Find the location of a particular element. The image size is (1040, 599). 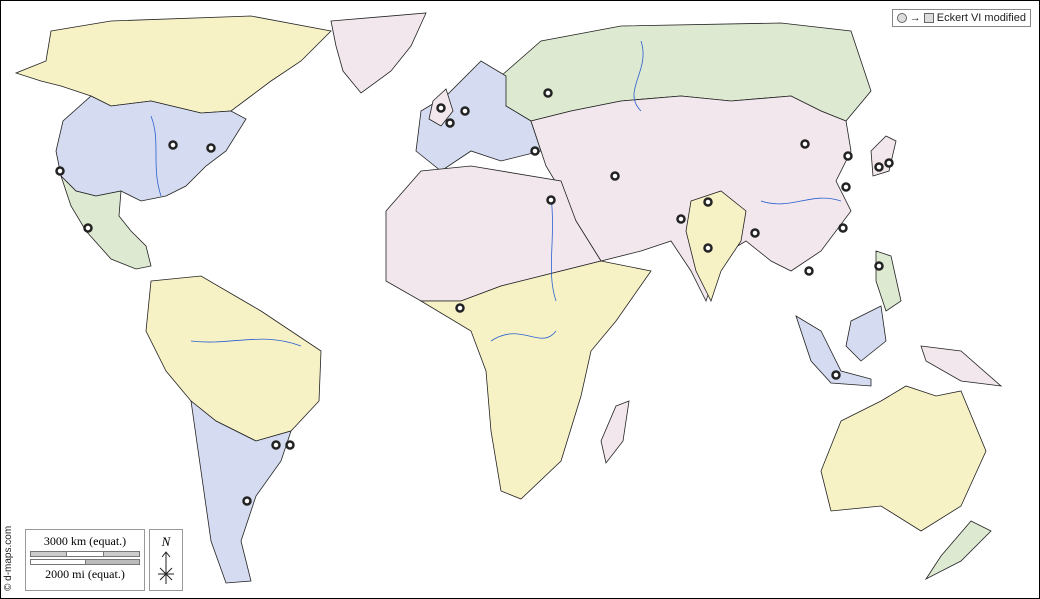

square-icon is located at coordinates (928, 18).